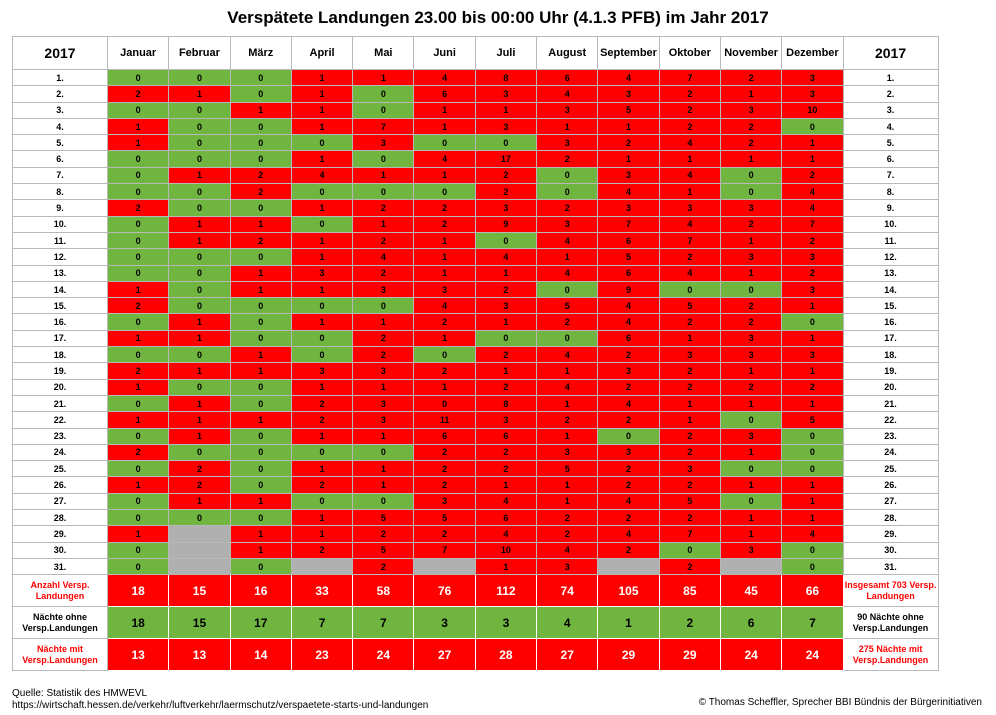 This screenshot has height=715, width=996. I want to click on count-cell, so click(199, 566).